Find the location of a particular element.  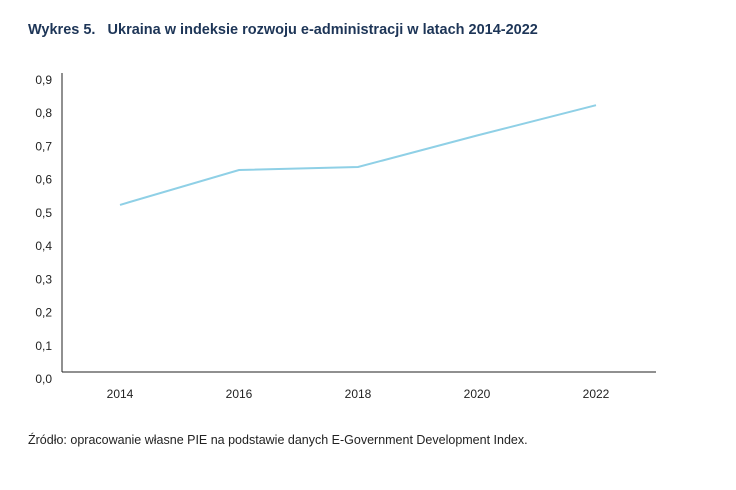

x-tick-label: 2018 is located at coordinates (358, 394).